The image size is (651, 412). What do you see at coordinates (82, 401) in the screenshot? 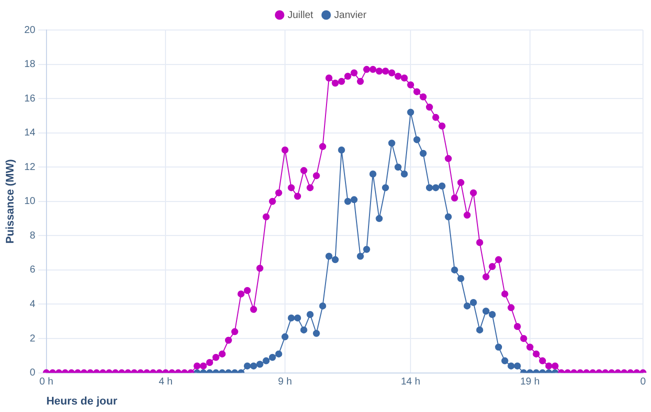
I see `x-axis-title: Heurs de jour` at bounding box center [82, 401].